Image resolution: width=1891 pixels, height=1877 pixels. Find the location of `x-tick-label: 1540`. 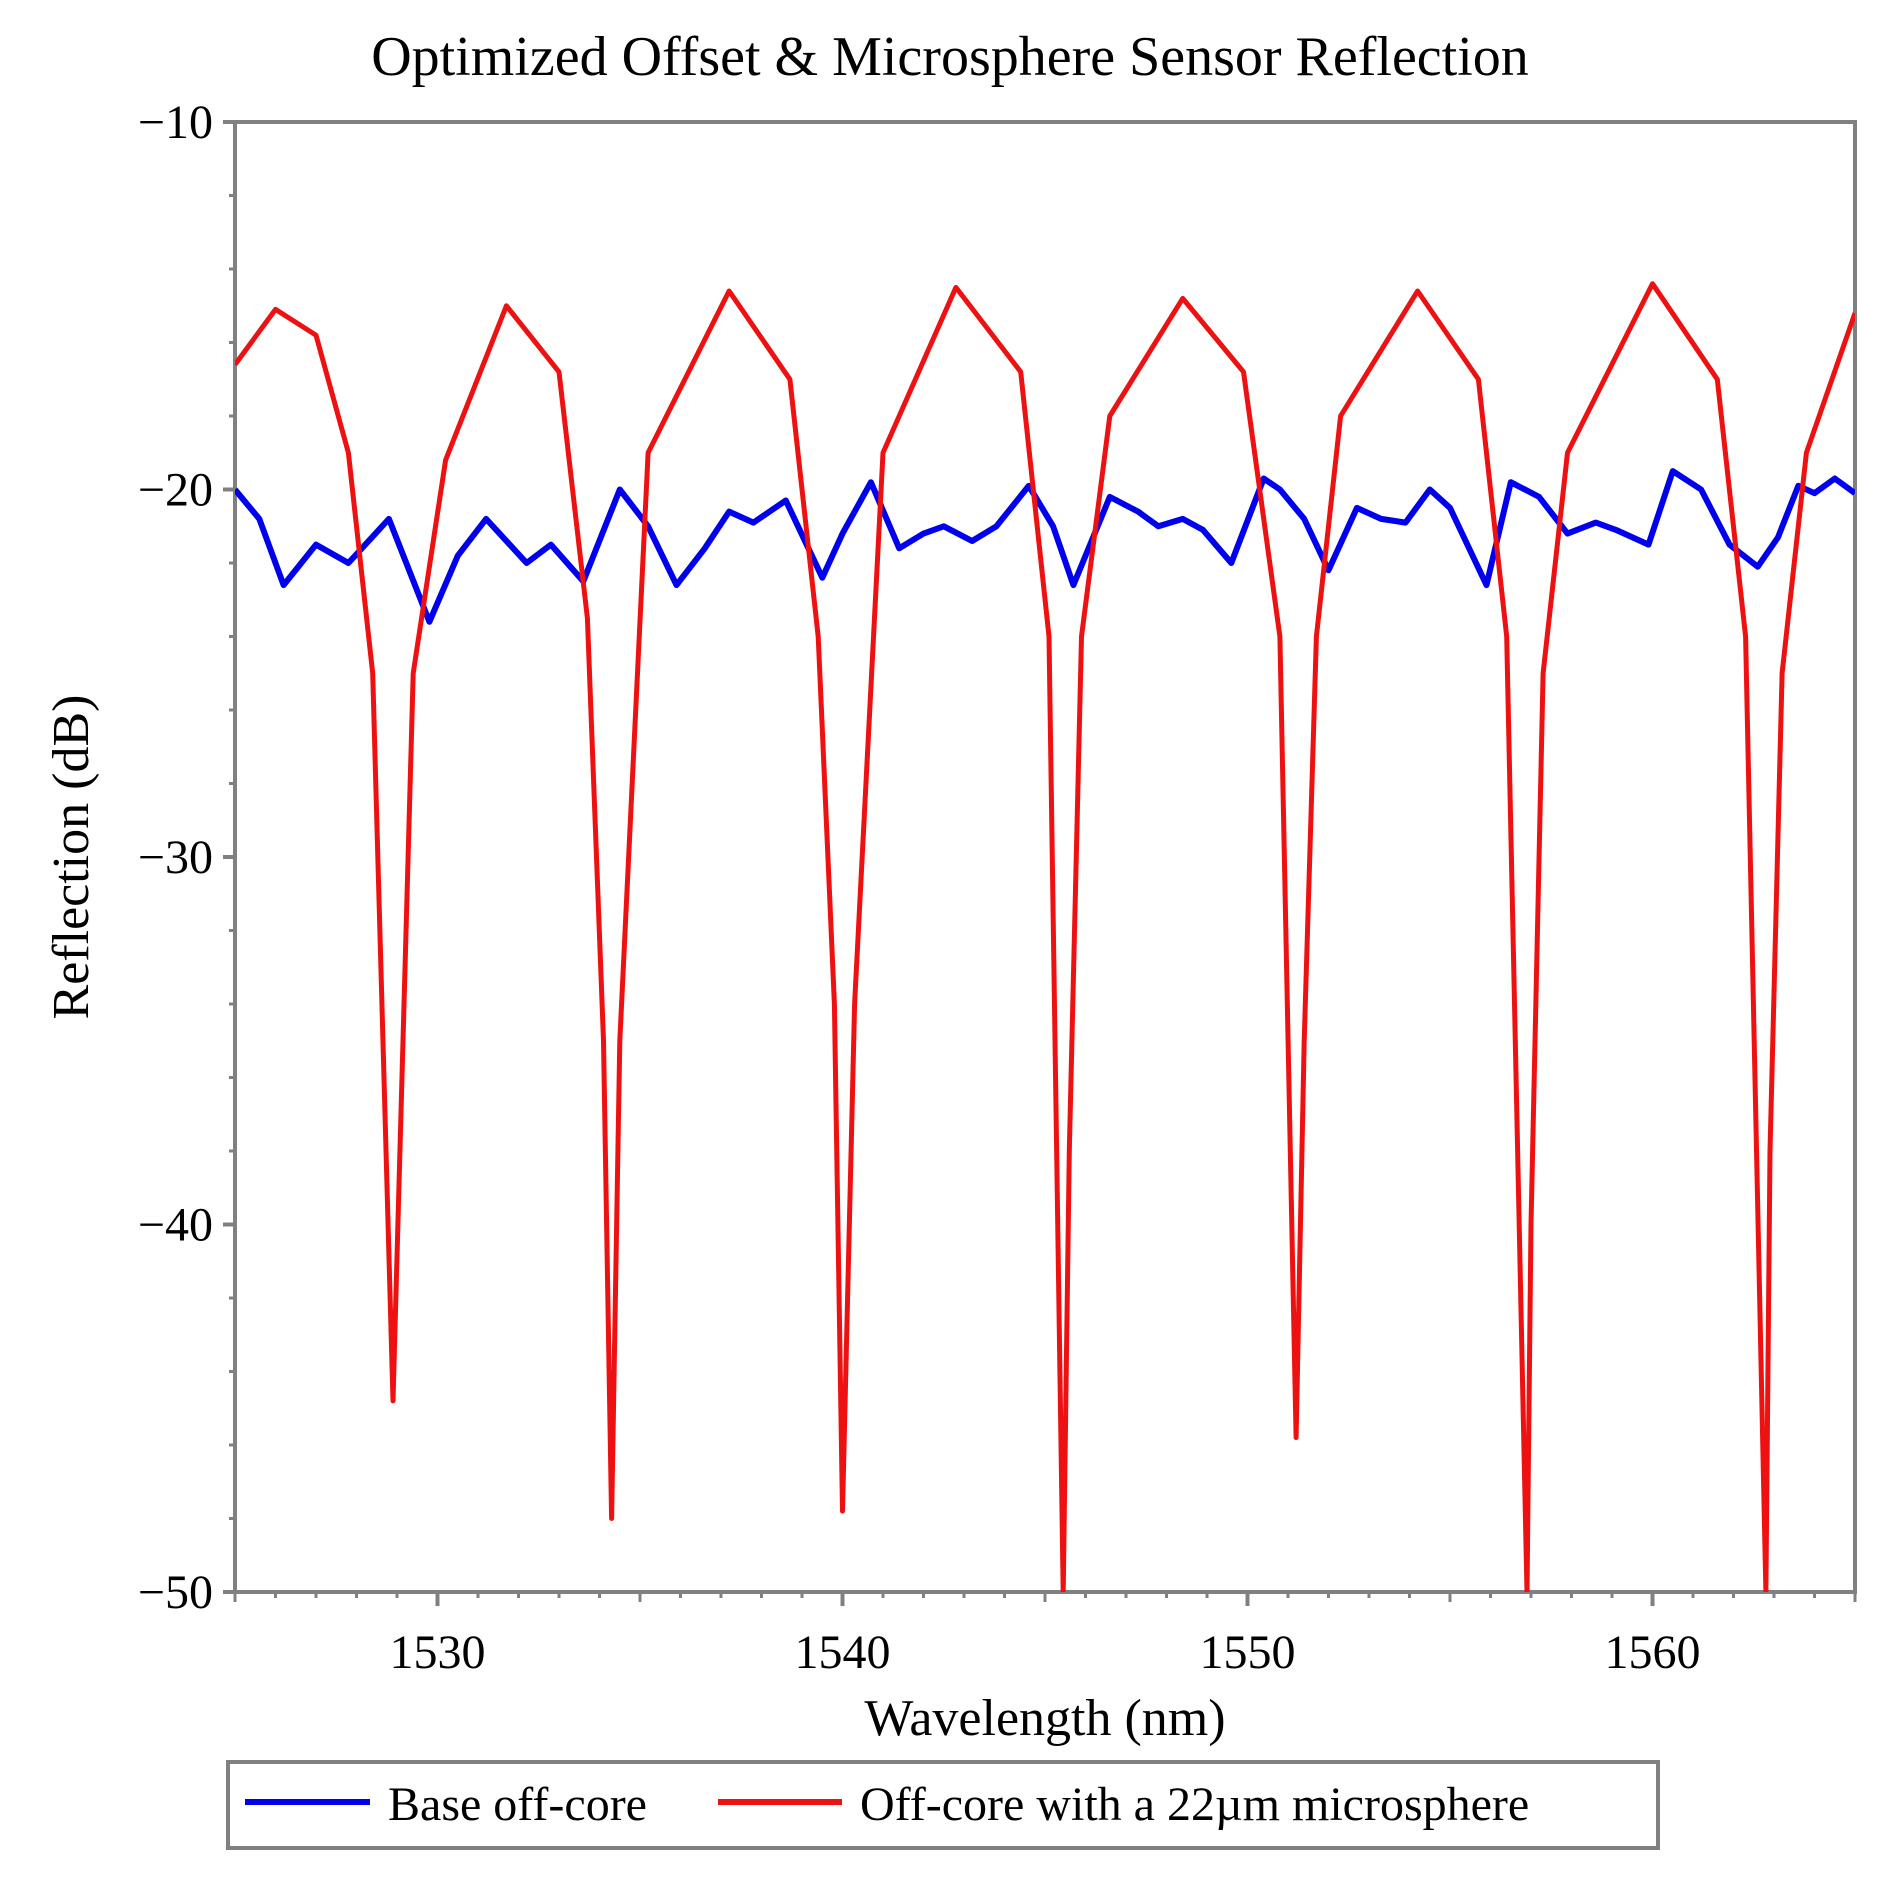

x-tick-label: 1540 is located at coordinates (843, 1652).